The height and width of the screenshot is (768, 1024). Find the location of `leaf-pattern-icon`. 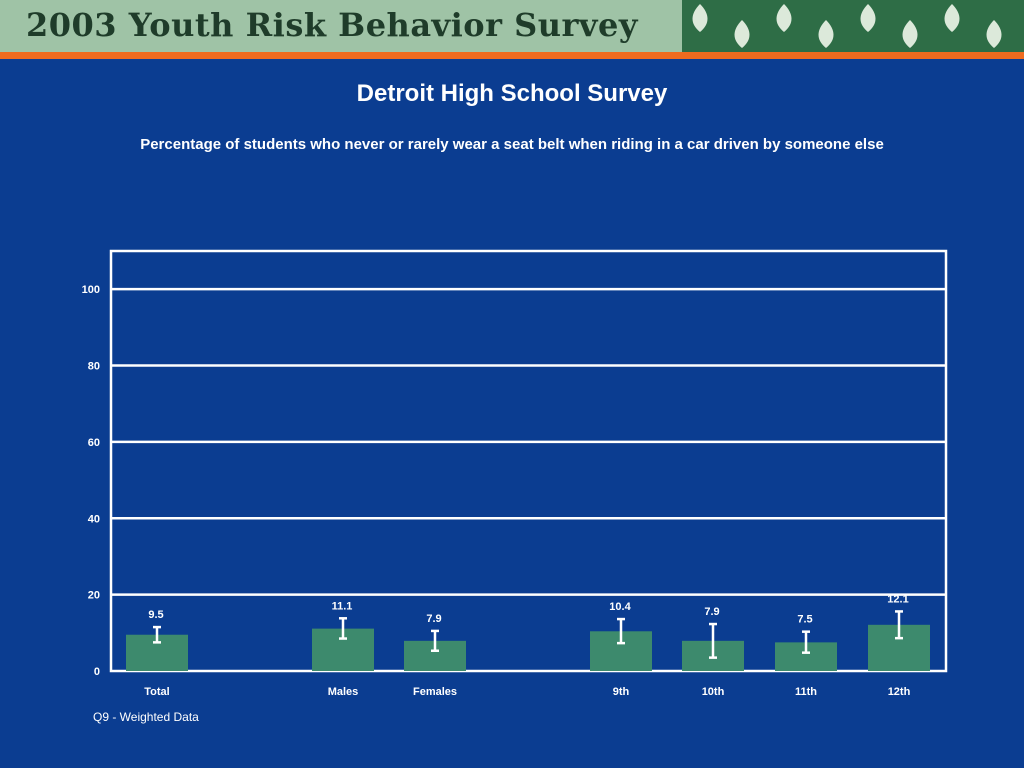

leaf-pattern-icon is located at coordinates (853, 26).